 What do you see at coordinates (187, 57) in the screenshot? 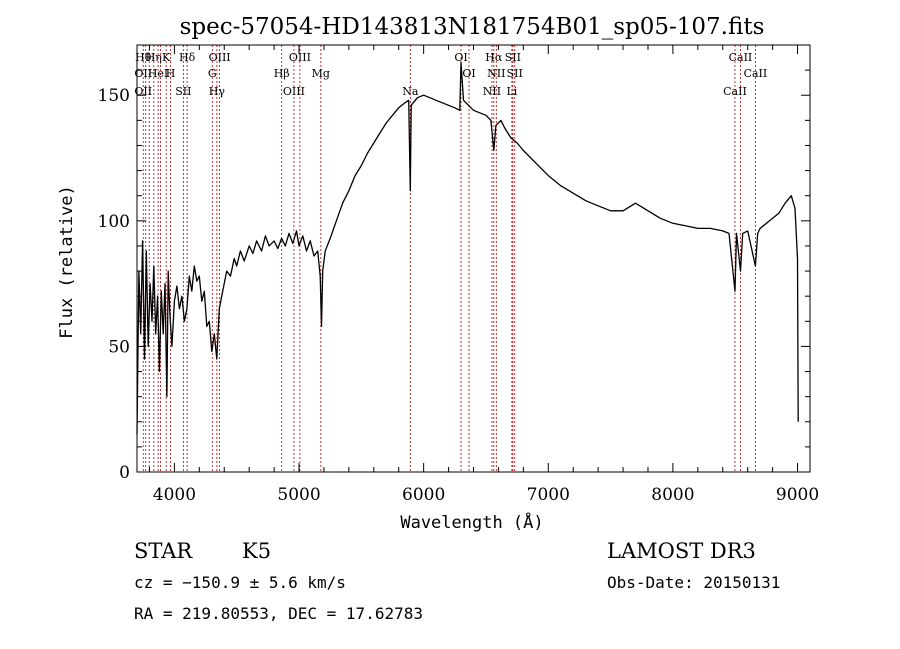
I see `line-label: Hδ` at bounding box center [187, 57].